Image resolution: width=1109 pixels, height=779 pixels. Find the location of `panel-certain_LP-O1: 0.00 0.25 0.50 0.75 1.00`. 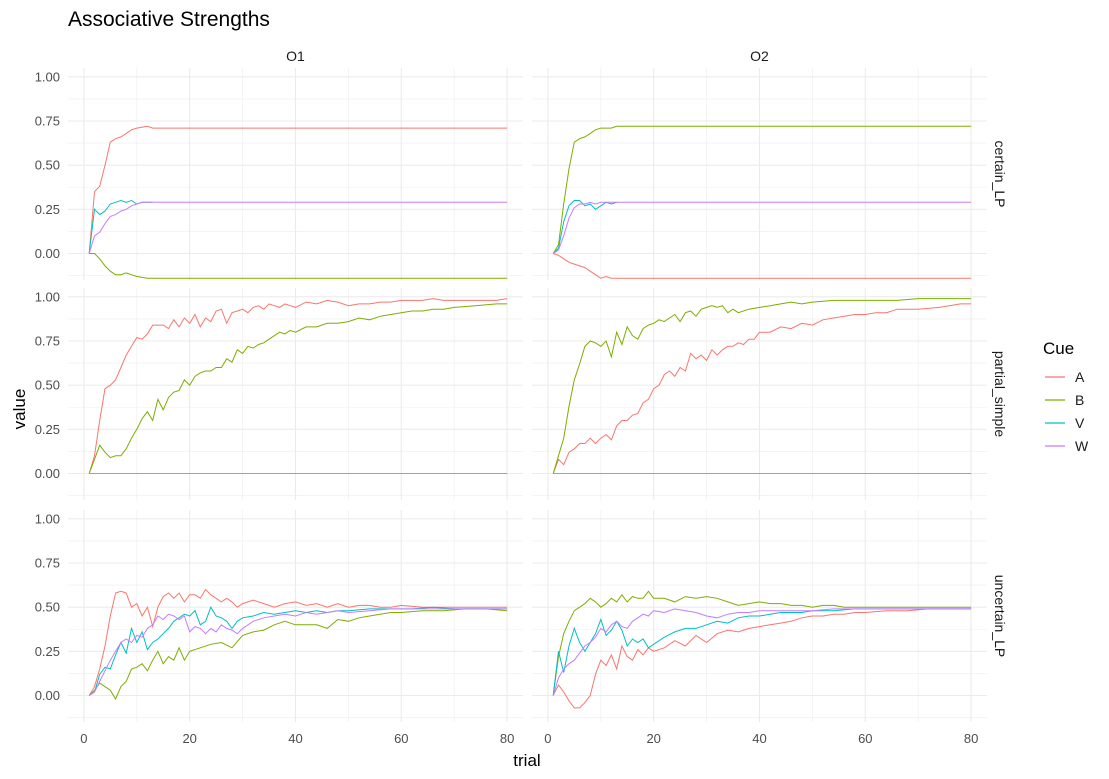

panel-certain_LP-O1: 0.00 0.25 0.50 0.75 1.00 is located at coordinates (279, 174).